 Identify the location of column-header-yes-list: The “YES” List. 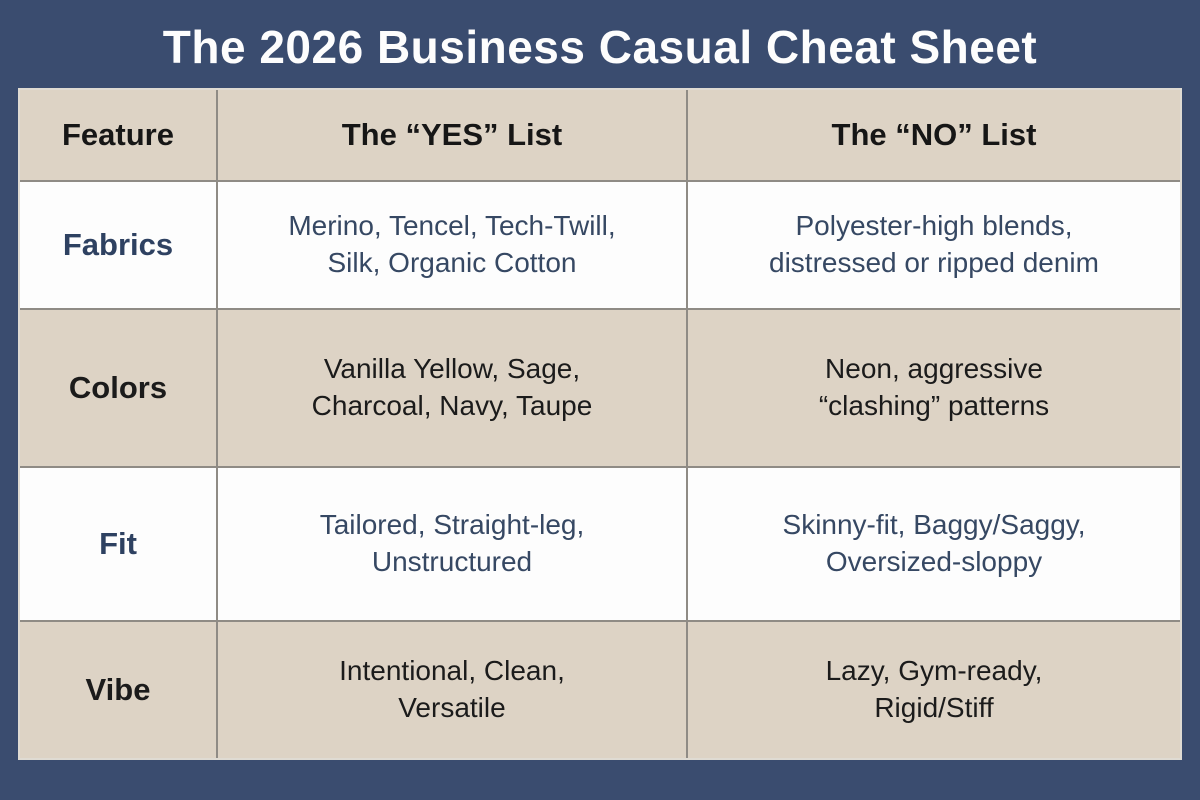
(452, 135).